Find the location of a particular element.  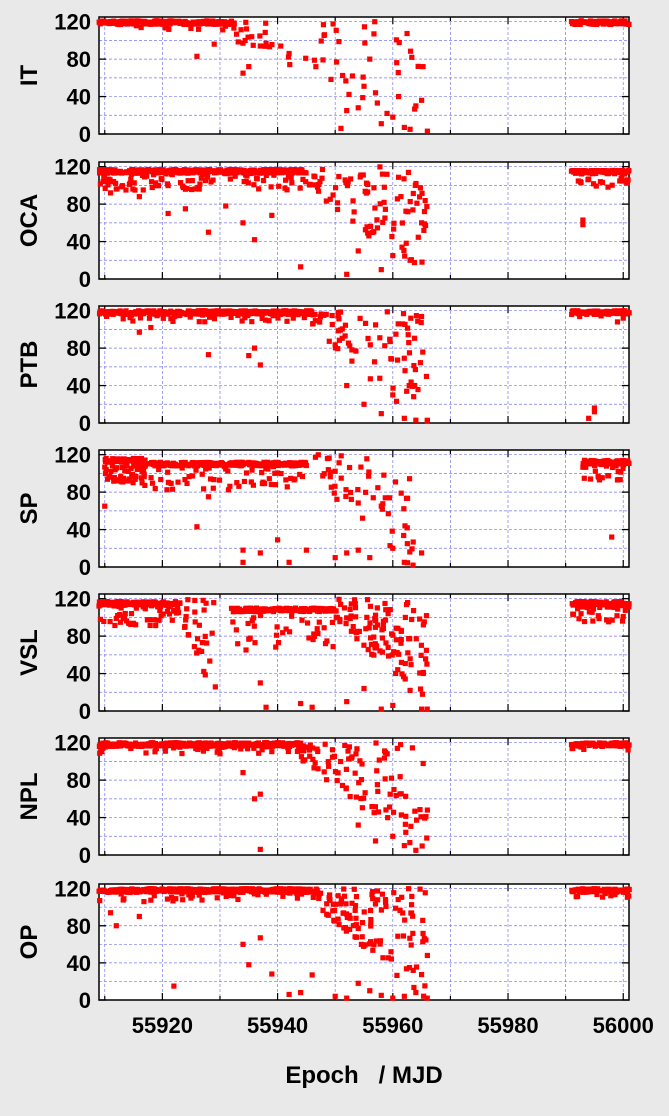

y-tick-label: 80 is located at coordinates (79, 780).